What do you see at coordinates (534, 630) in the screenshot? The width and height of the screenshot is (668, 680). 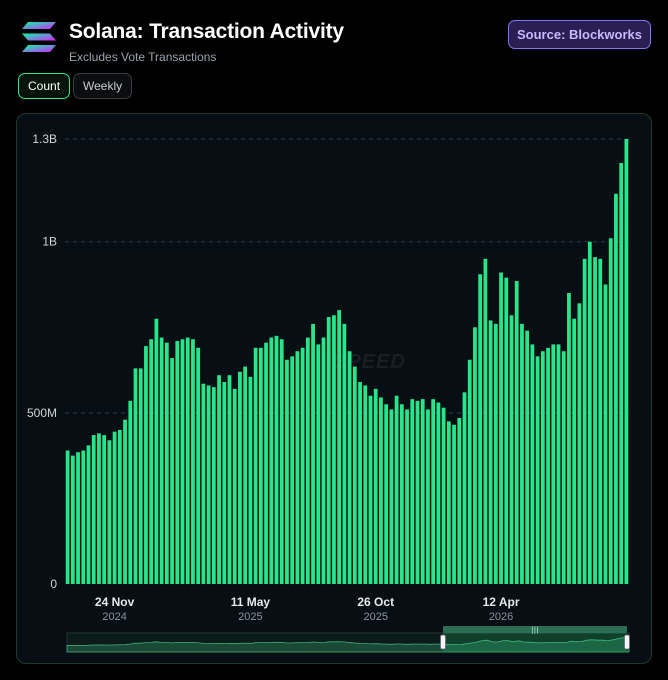 I see `scrollbar-grip-icon: |||` at bounding box center [534, 630].